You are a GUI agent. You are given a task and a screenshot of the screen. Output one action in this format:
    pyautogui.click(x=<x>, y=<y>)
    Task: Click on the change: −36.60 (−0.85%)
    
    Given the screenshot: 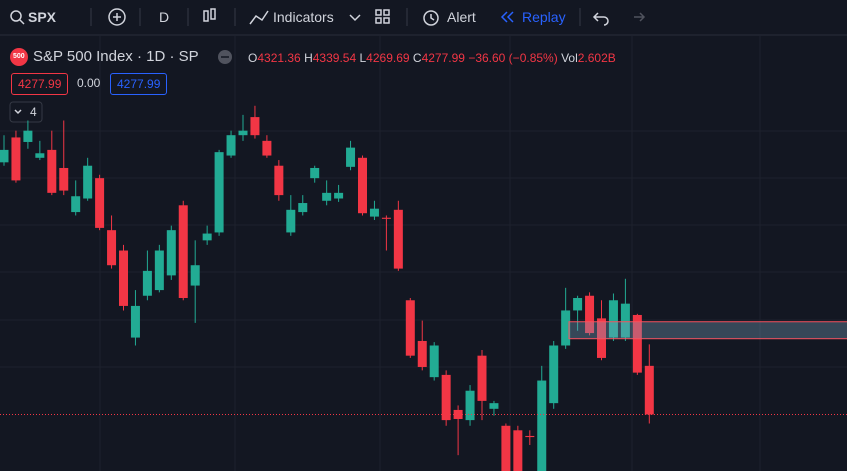 What is the action you would take?
    pyautogui.click(x=513, y=58)
    